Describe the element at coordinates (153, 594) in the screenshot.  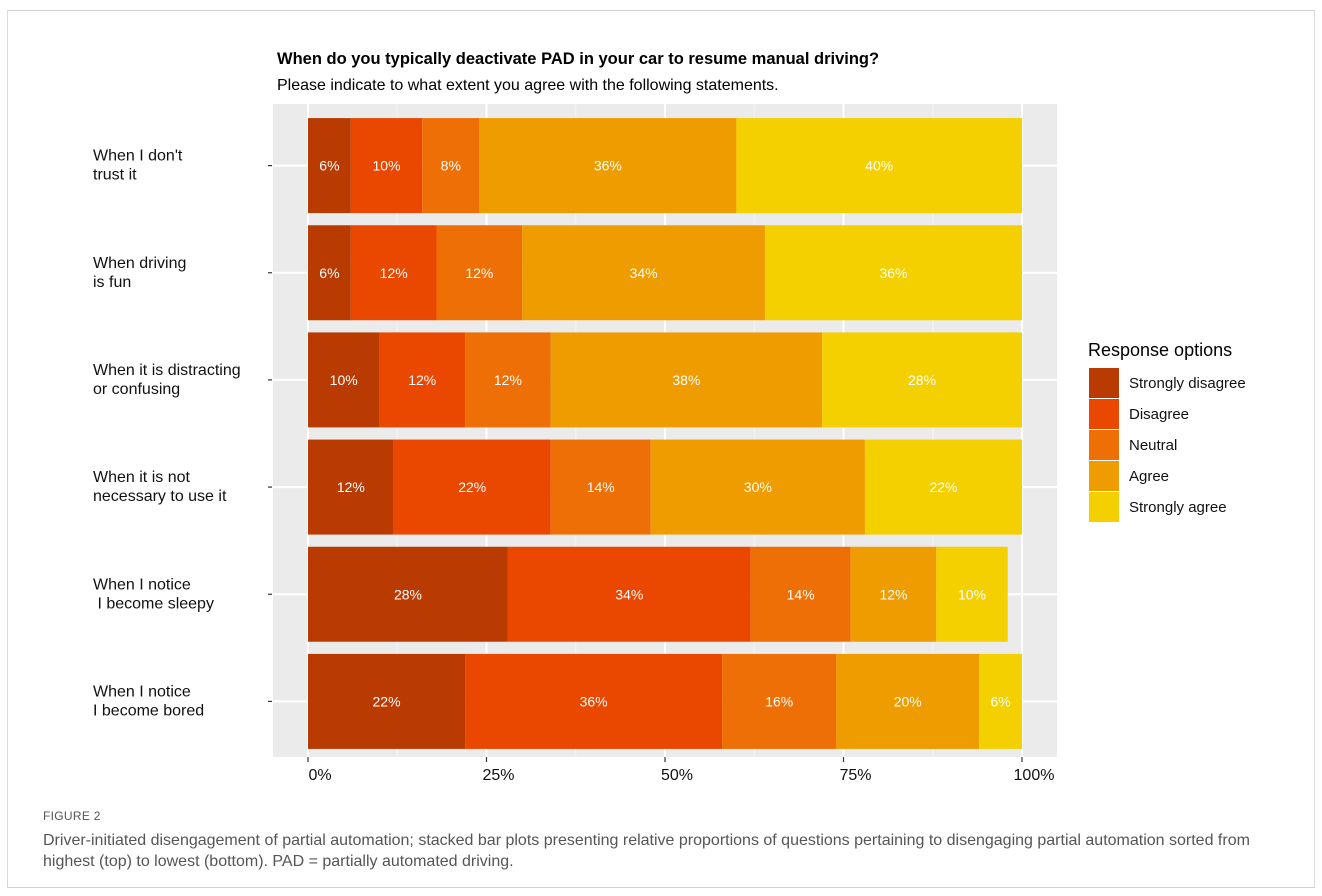
I see `y-tick-label: When I notice I become sleepy` at that location.